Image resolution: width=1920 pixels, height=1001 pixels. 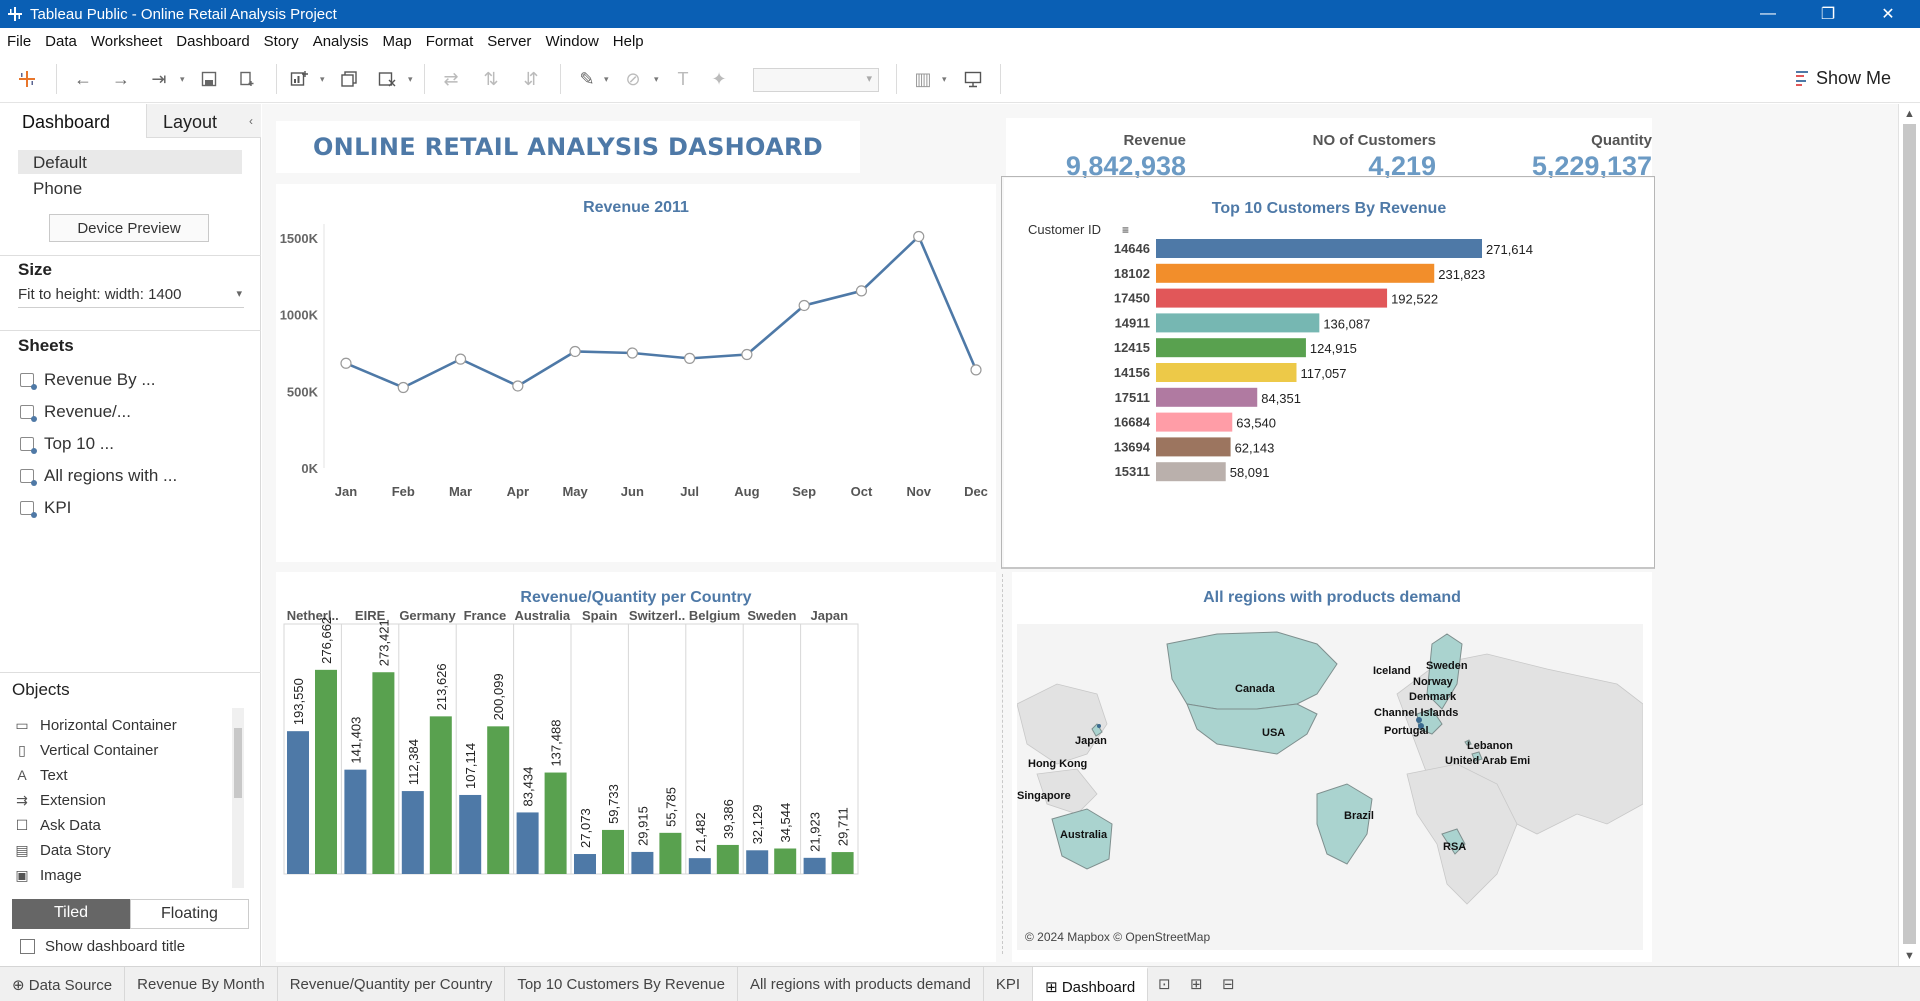 I want to click on object-ask-data: ☐ Ask Data, so click(x=57, y=825).